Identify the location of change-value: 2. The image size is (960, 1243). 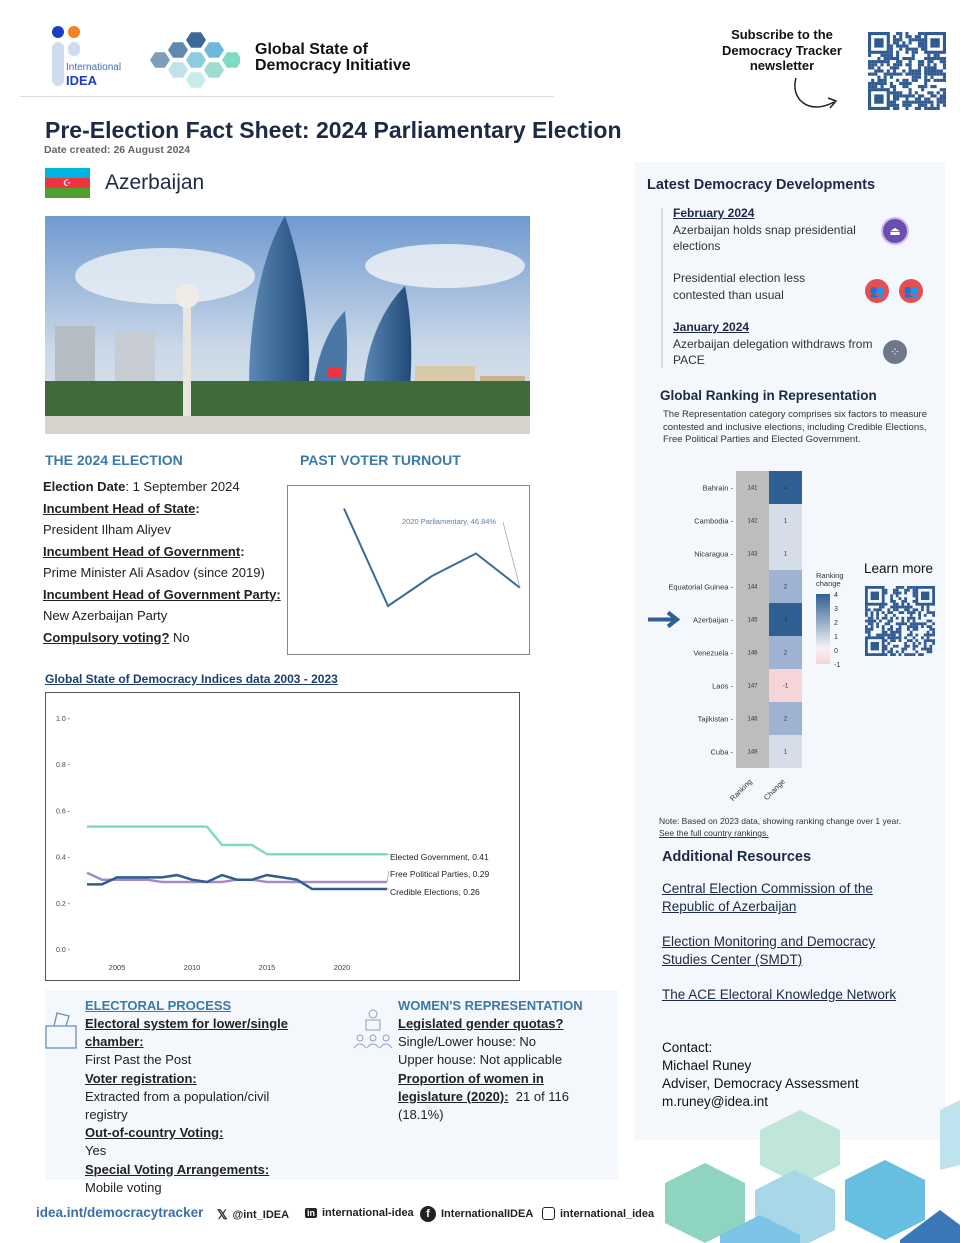
(786, 720).